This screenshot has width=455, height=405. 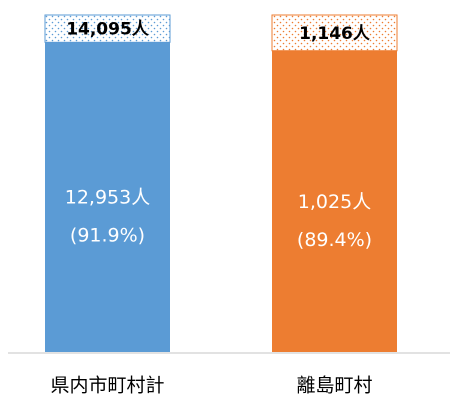 I want to click on total-label: 14,095人, so click(x=108, y=30).